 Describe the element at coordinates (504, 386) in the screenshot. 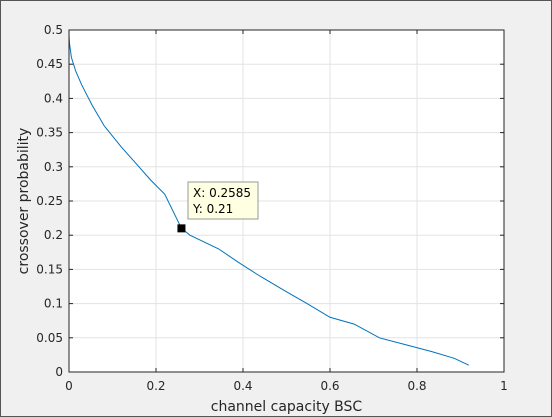

I see `x-tick-label: 1` at that location.